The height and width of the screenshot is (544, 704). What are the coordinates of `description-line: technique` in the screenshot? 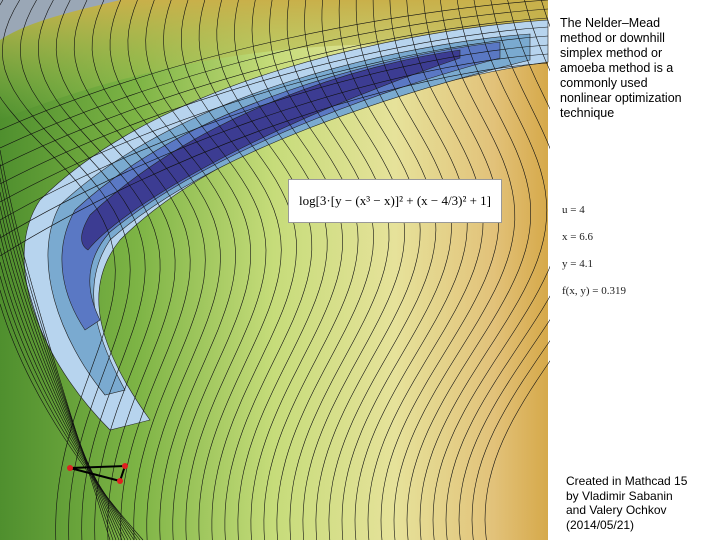 It's located at (587, 113).